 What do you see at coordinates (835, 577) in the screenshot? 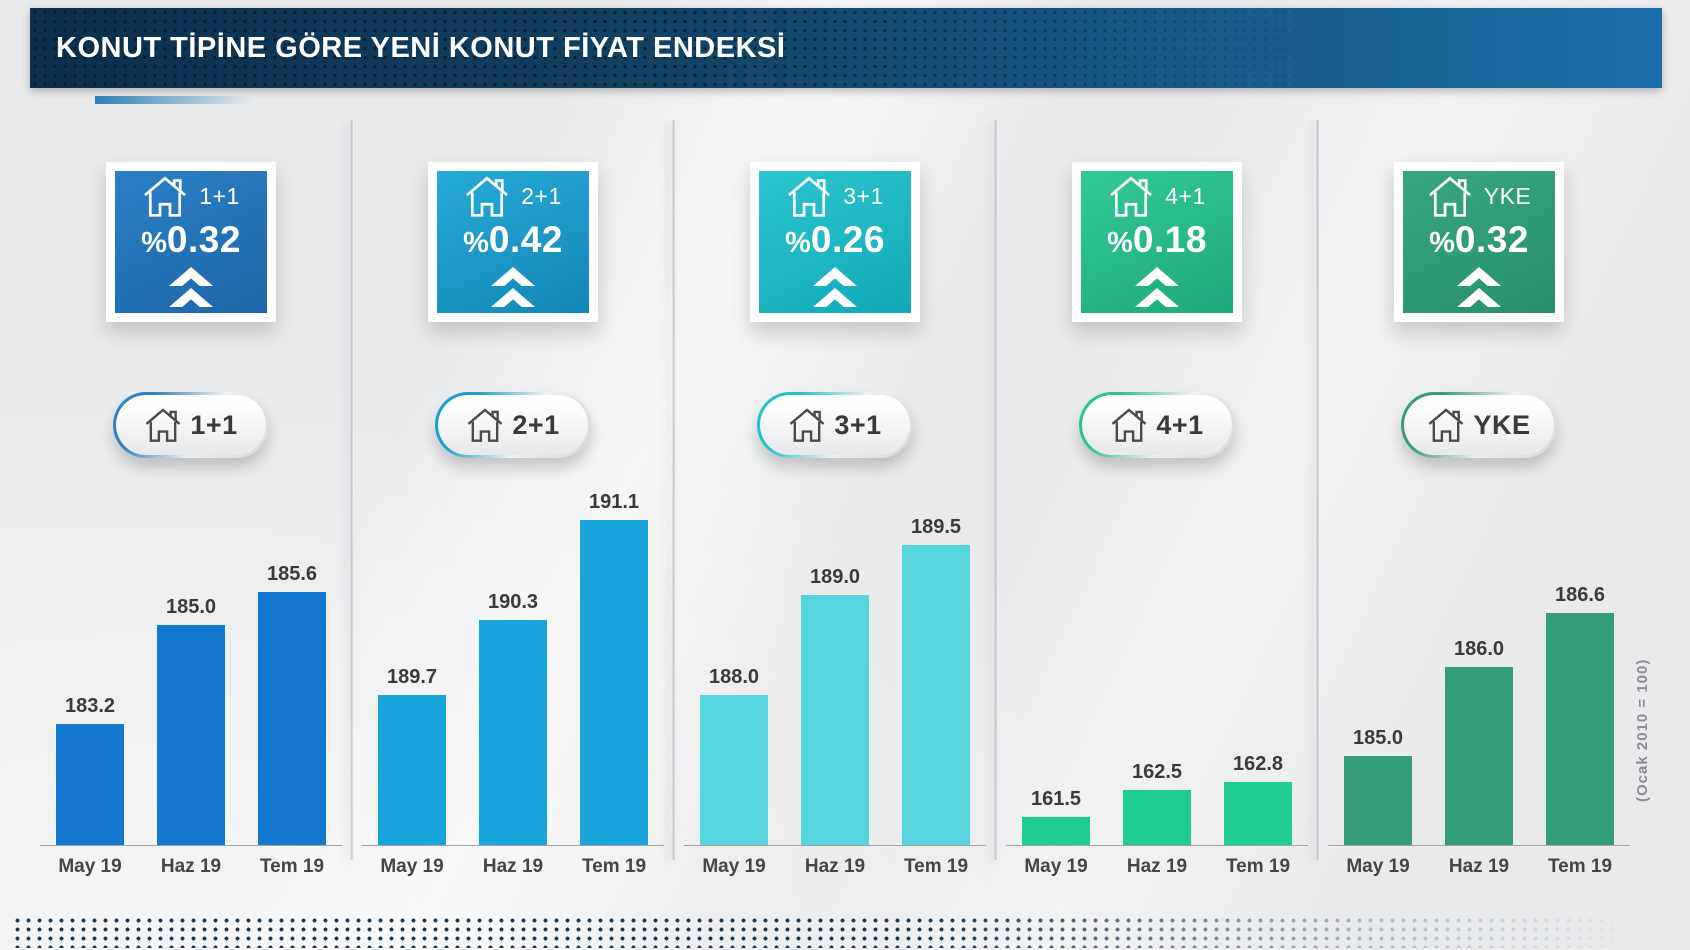
I see `bar-value-label: 189.0` at bounding box center [835, 577].